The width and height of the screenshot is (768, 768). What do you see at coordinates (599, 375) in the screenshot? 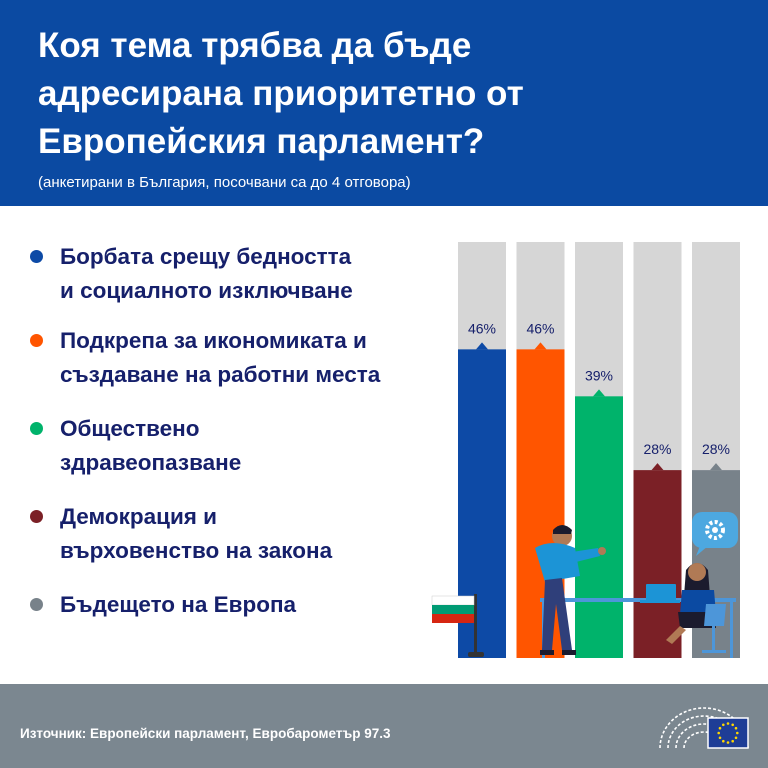
I see `bar-value-label-2: 39%` at bounding box center [599, 375].